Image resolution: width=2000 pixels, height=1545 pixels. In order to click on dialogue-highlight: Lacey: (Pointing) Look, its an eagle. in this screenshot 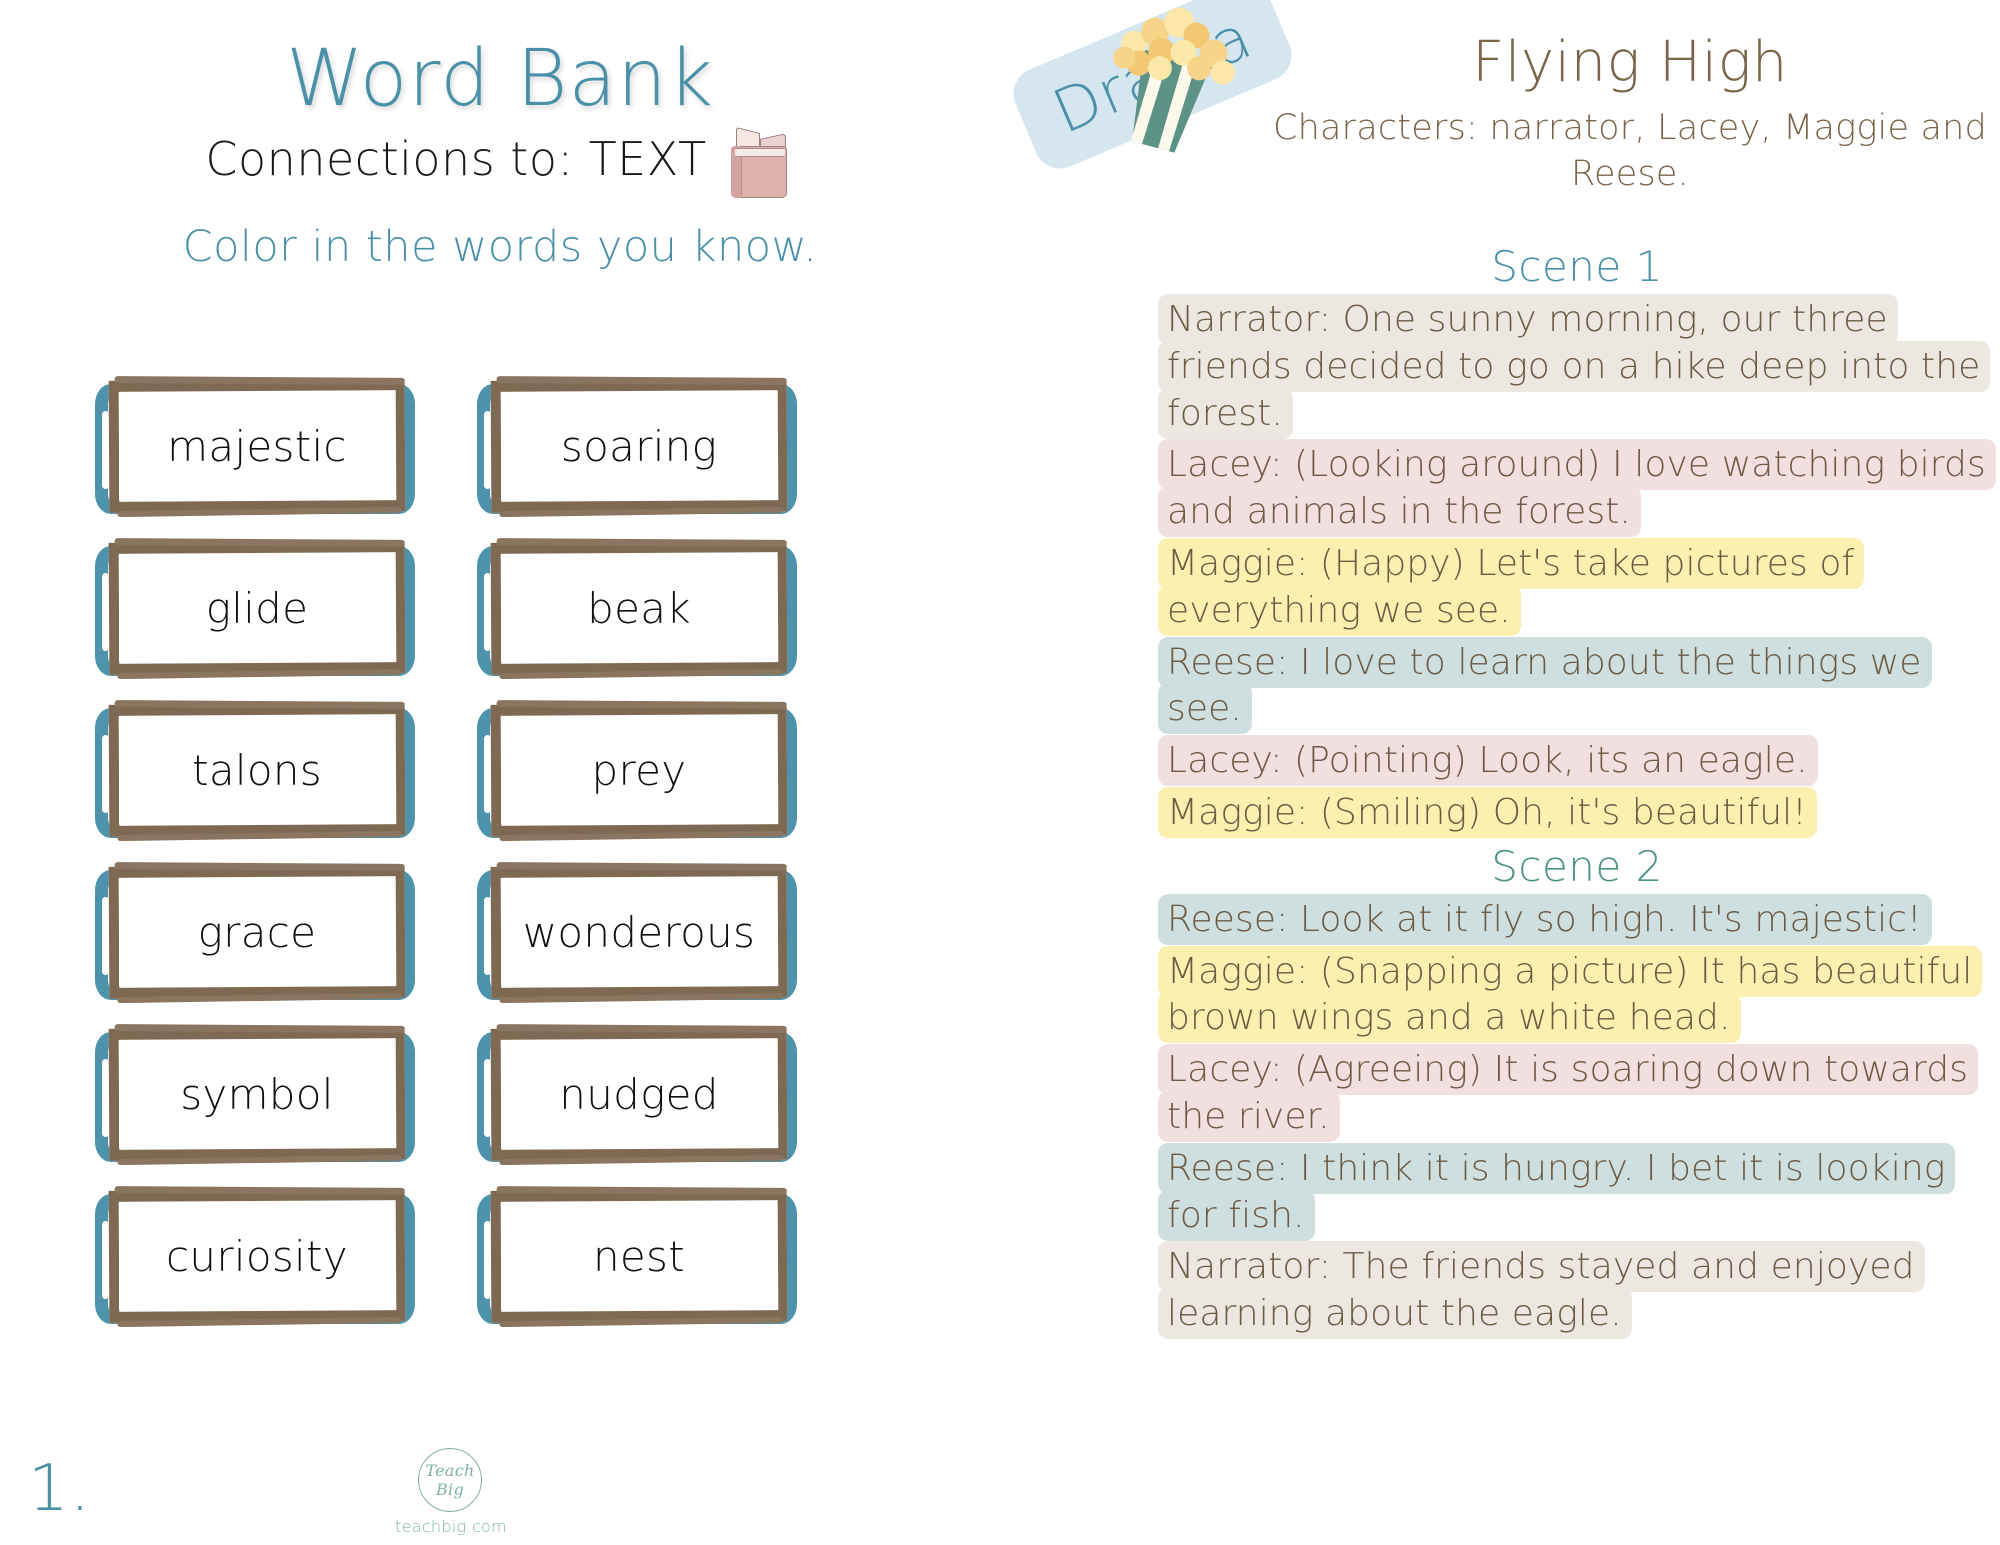, I will do `click(1488, 761)`.